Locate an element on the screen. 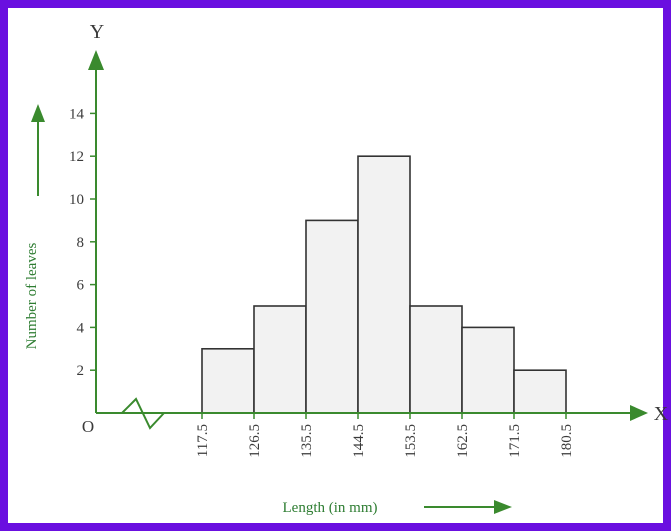  x-tick-label: 126.5 is located at coordinates (255, 441).